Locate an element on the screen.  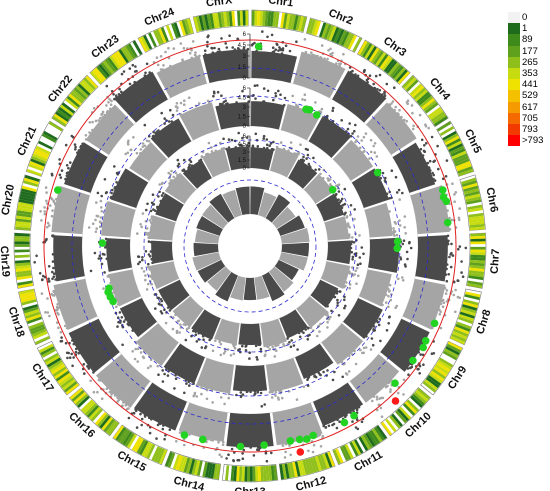
legend-label: 793 is located at coordinates (530, 129).